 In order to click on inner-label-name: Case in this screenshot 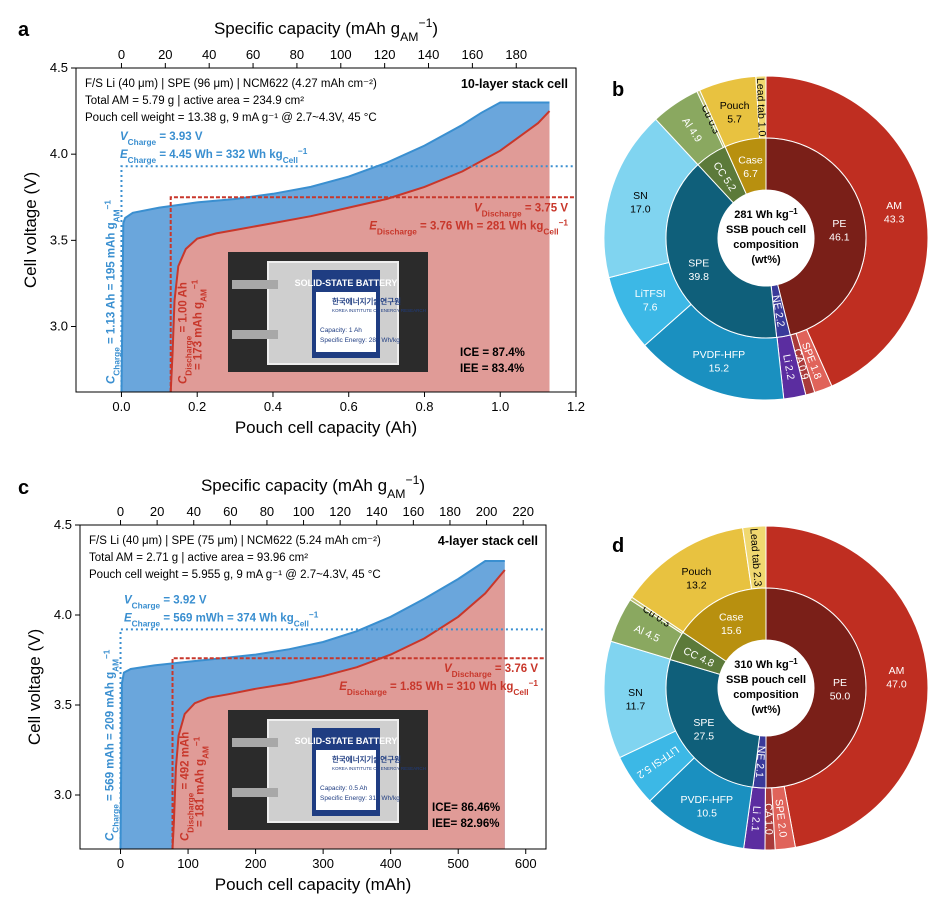, I will do `click(750, 161)`.